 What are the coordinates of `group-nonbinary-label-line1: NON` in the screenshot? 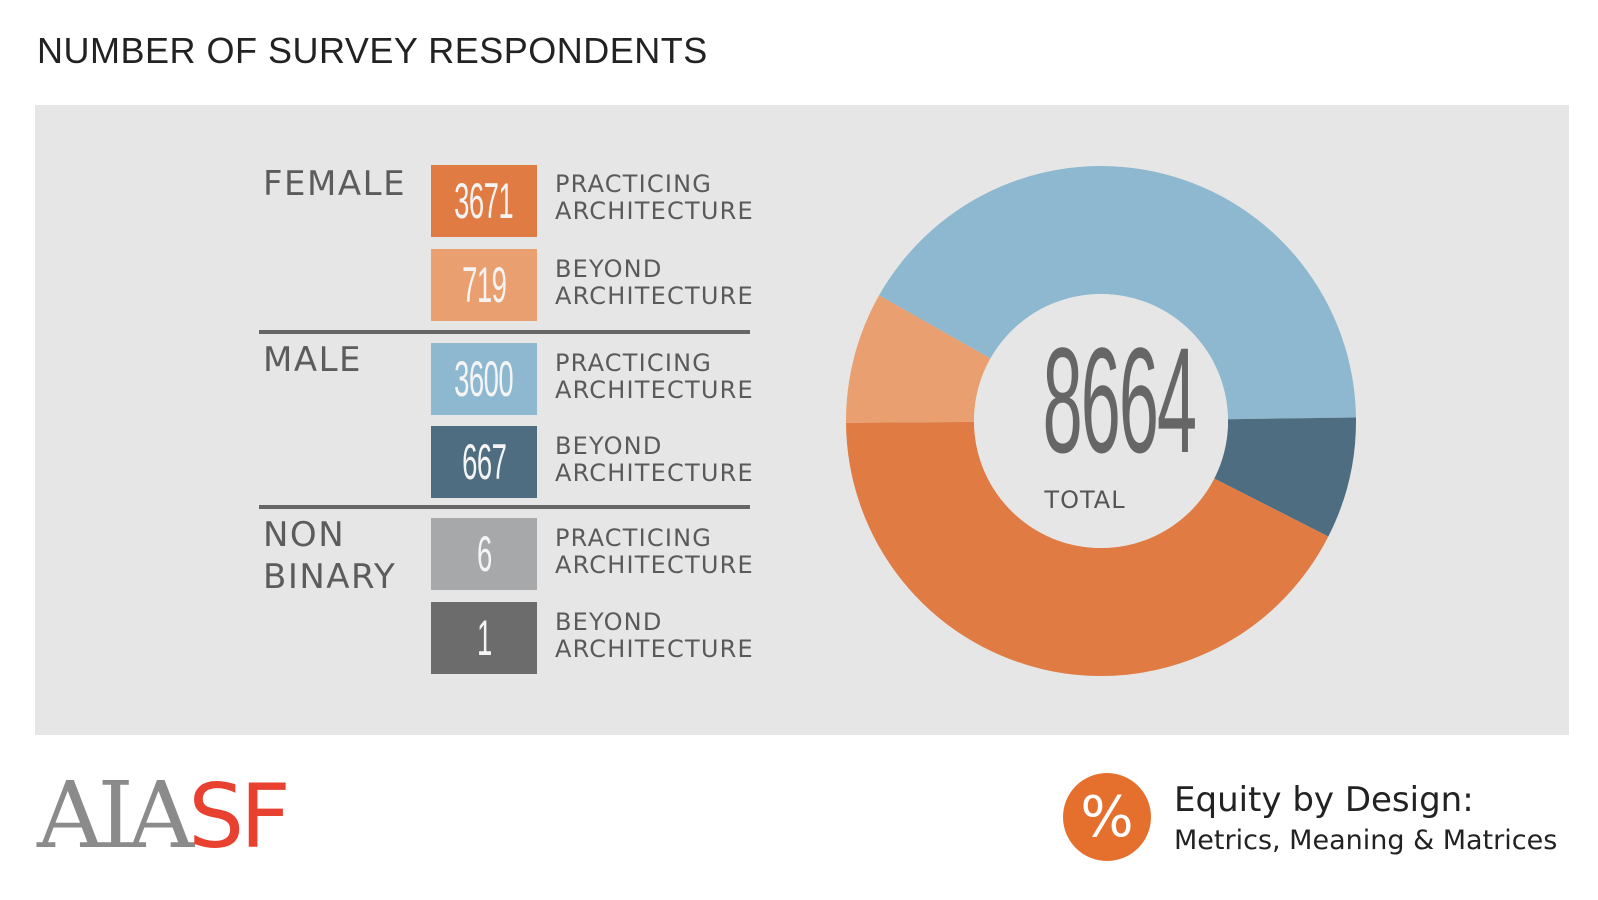 It's located at (304, 535).